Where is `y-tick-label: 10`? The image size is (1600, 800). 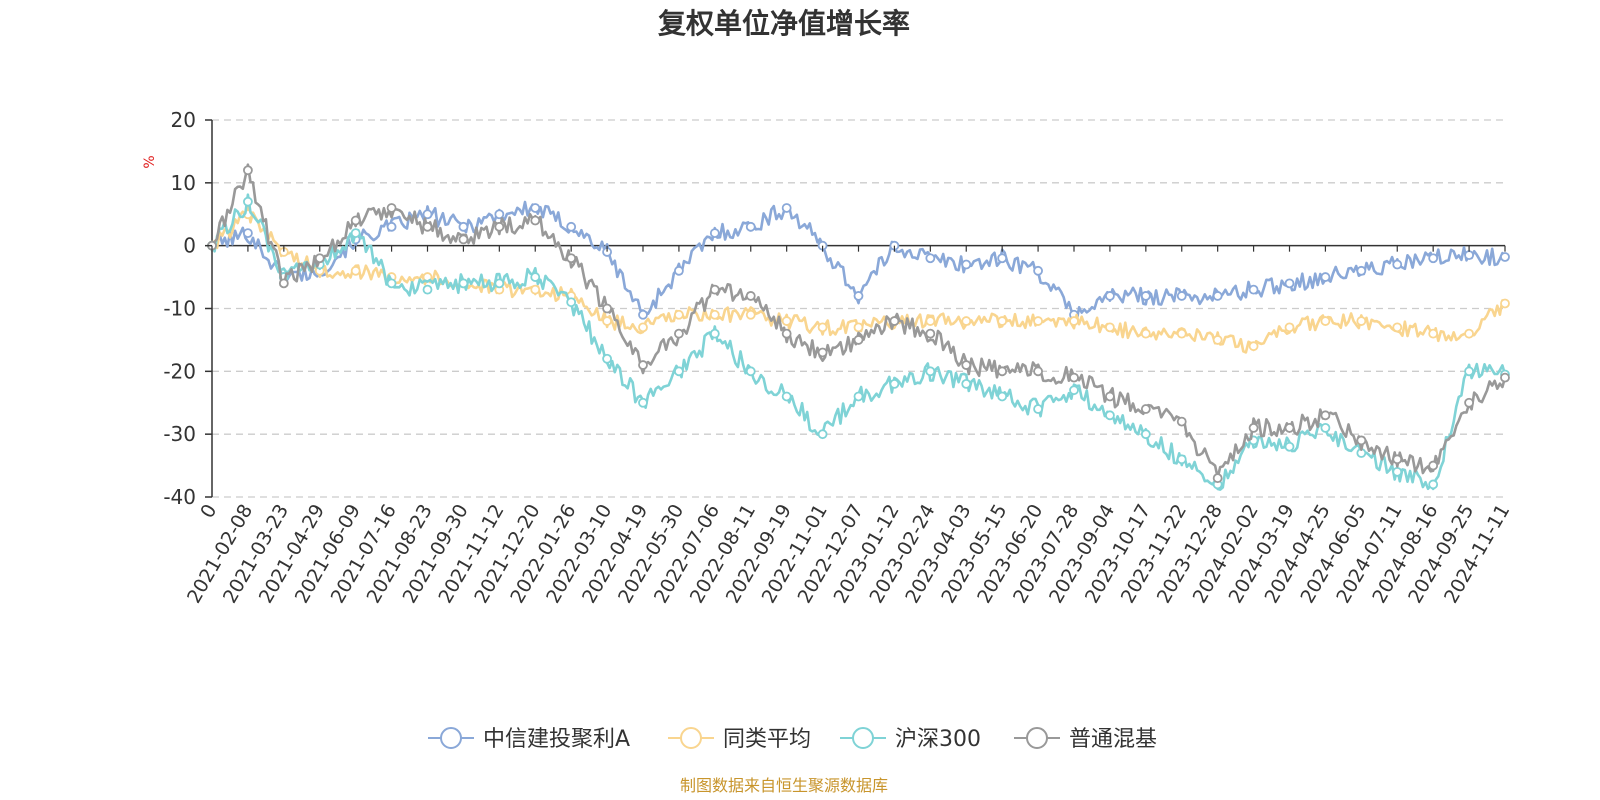
y-tick-label: 10 is located at coordinates (183, 183).